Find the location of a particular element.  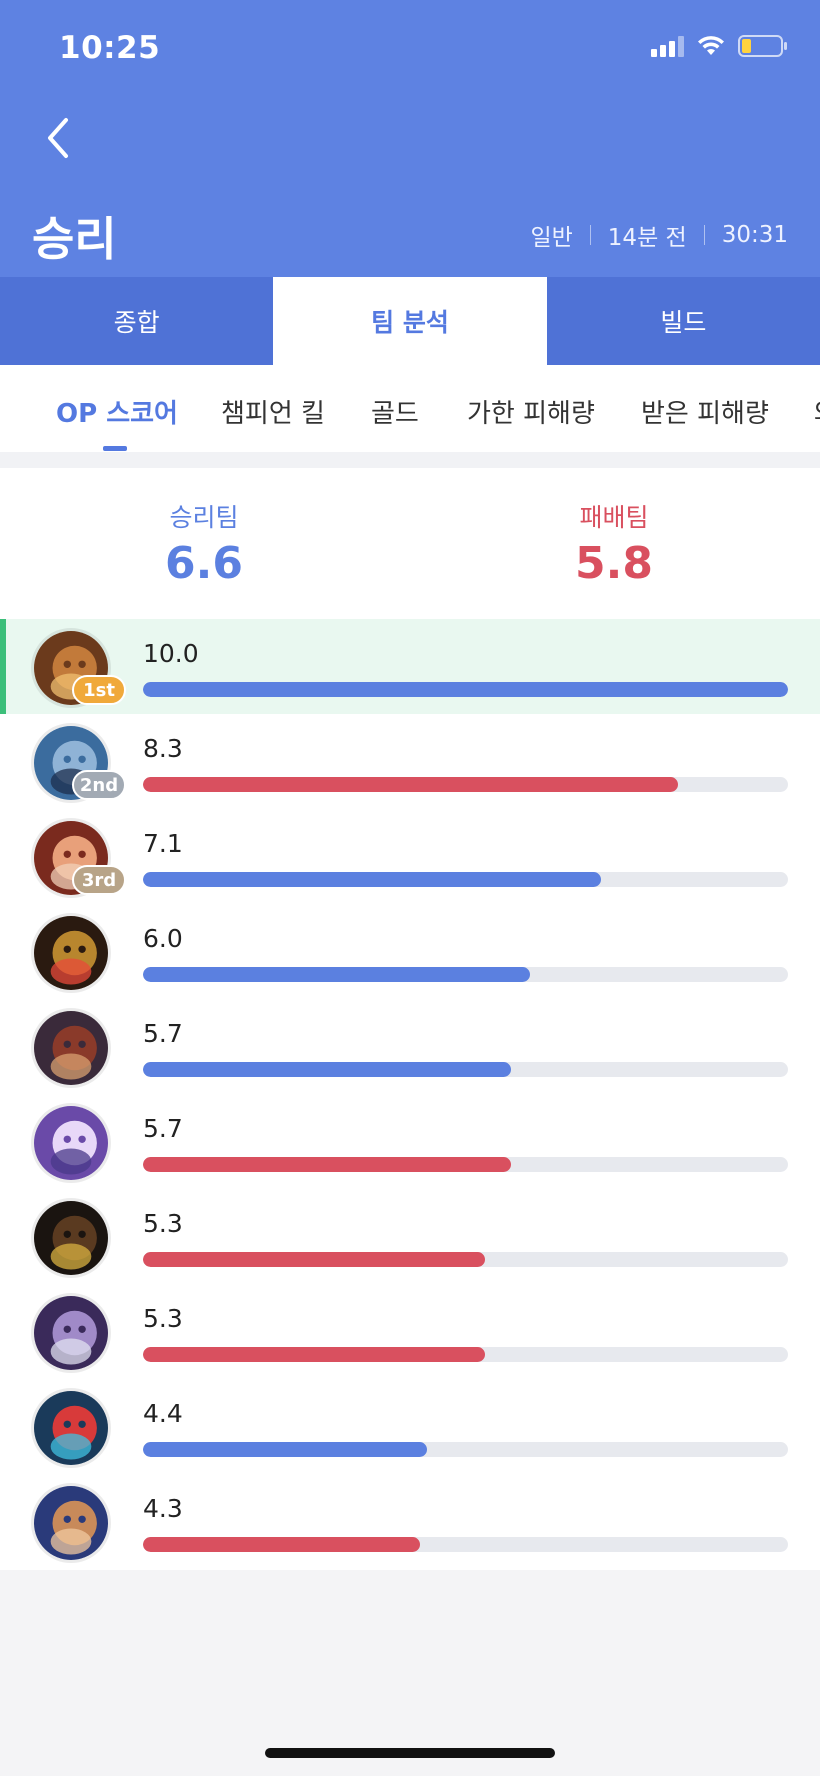

player-row: 2nd 8.3 is located at coordinates (410, 761).